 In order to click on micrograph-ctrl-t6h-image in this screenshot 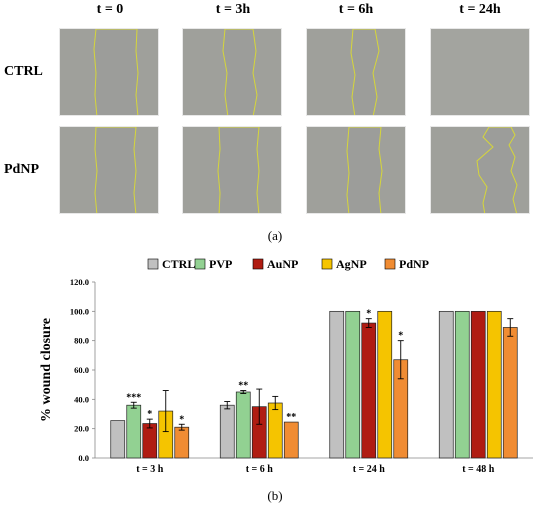, I will do `click(356, 72)`.